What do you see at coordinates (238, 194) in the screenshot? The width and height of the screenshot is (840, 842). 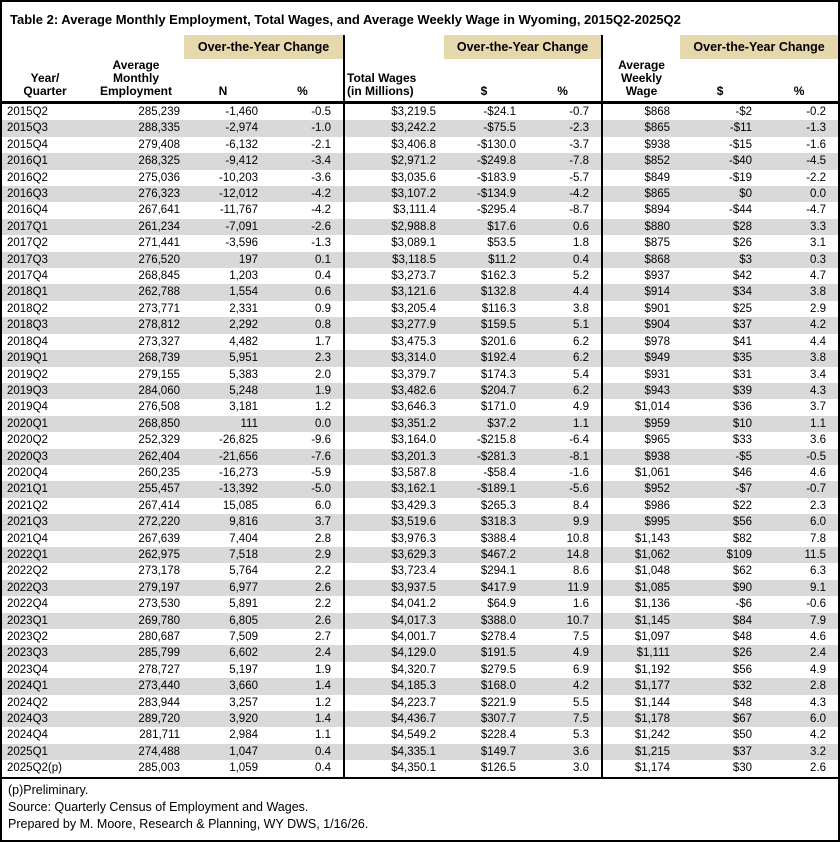 I see `value-cell: -12,012` at bounding box center [238, 194].